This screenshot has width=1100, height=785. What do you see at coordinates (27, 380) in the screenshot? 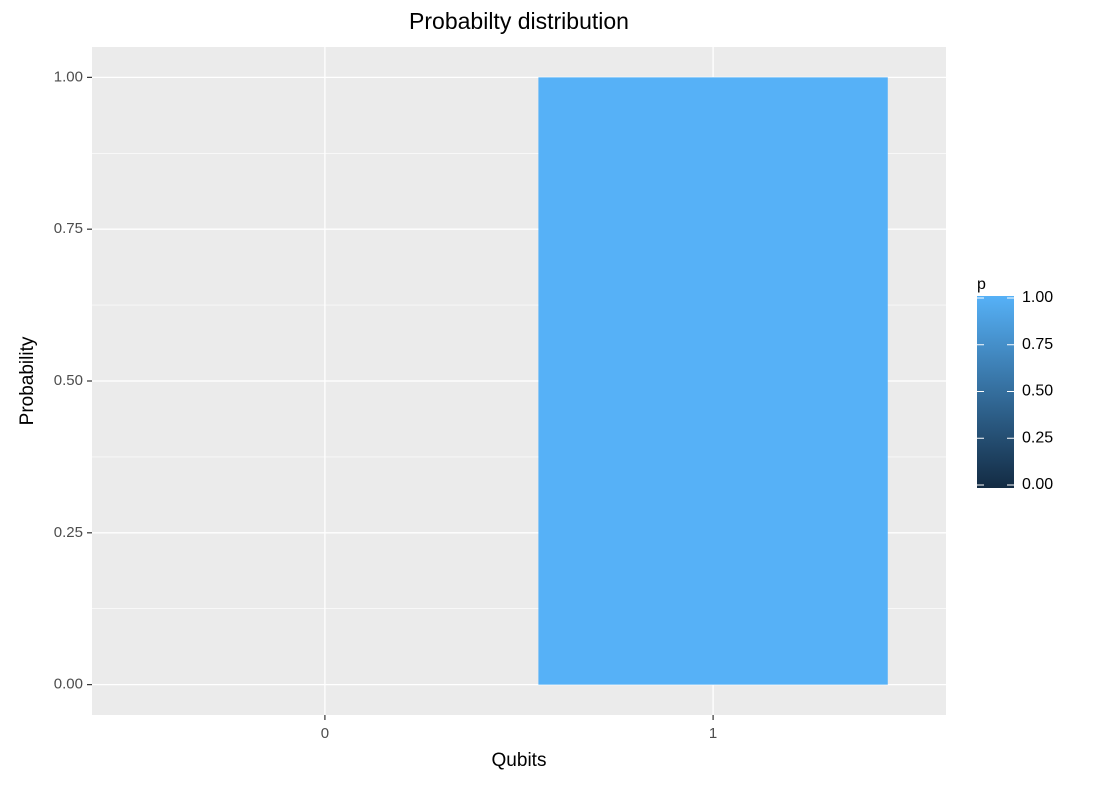
I see `y-axis-title: Probability` at bounding box center [27, 380].